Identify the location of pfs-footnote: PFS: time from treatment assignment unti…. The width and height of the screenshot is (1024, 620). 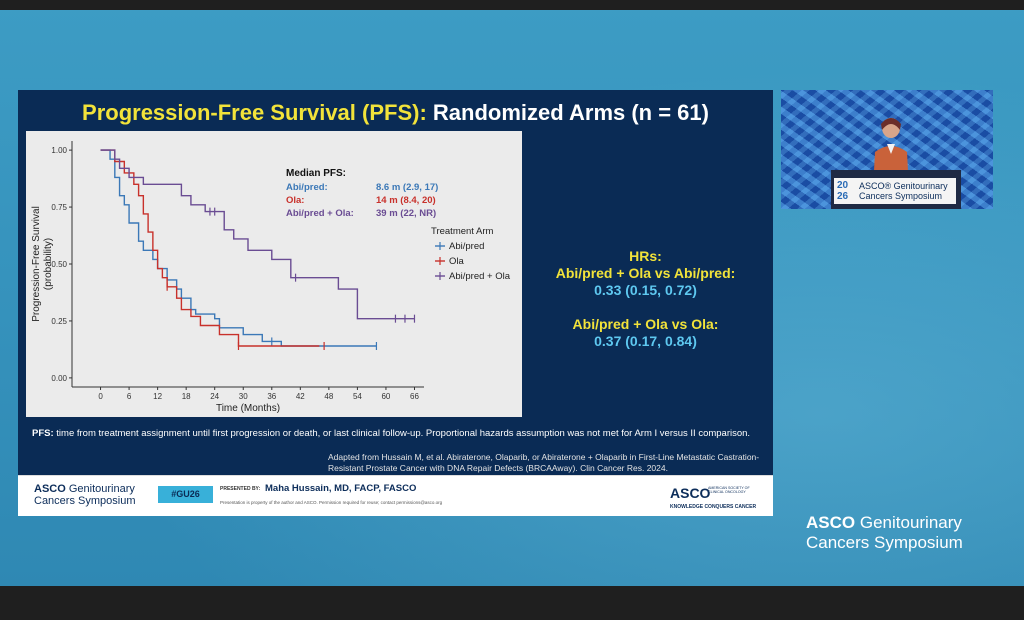
(397, 434).